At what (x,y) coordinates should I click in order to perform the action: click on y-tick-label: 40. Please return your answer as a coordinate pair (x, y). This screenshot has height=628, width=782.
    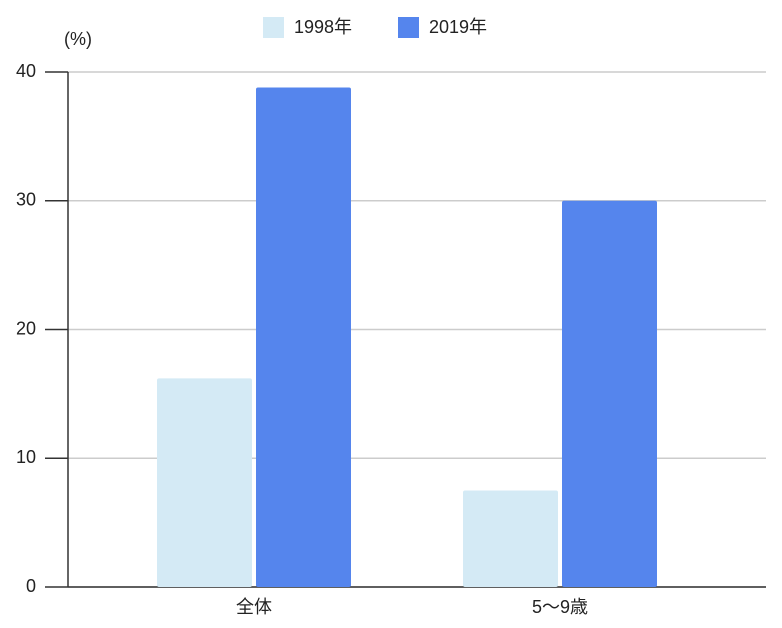
    Looking at the image, I should click on (26, 71).